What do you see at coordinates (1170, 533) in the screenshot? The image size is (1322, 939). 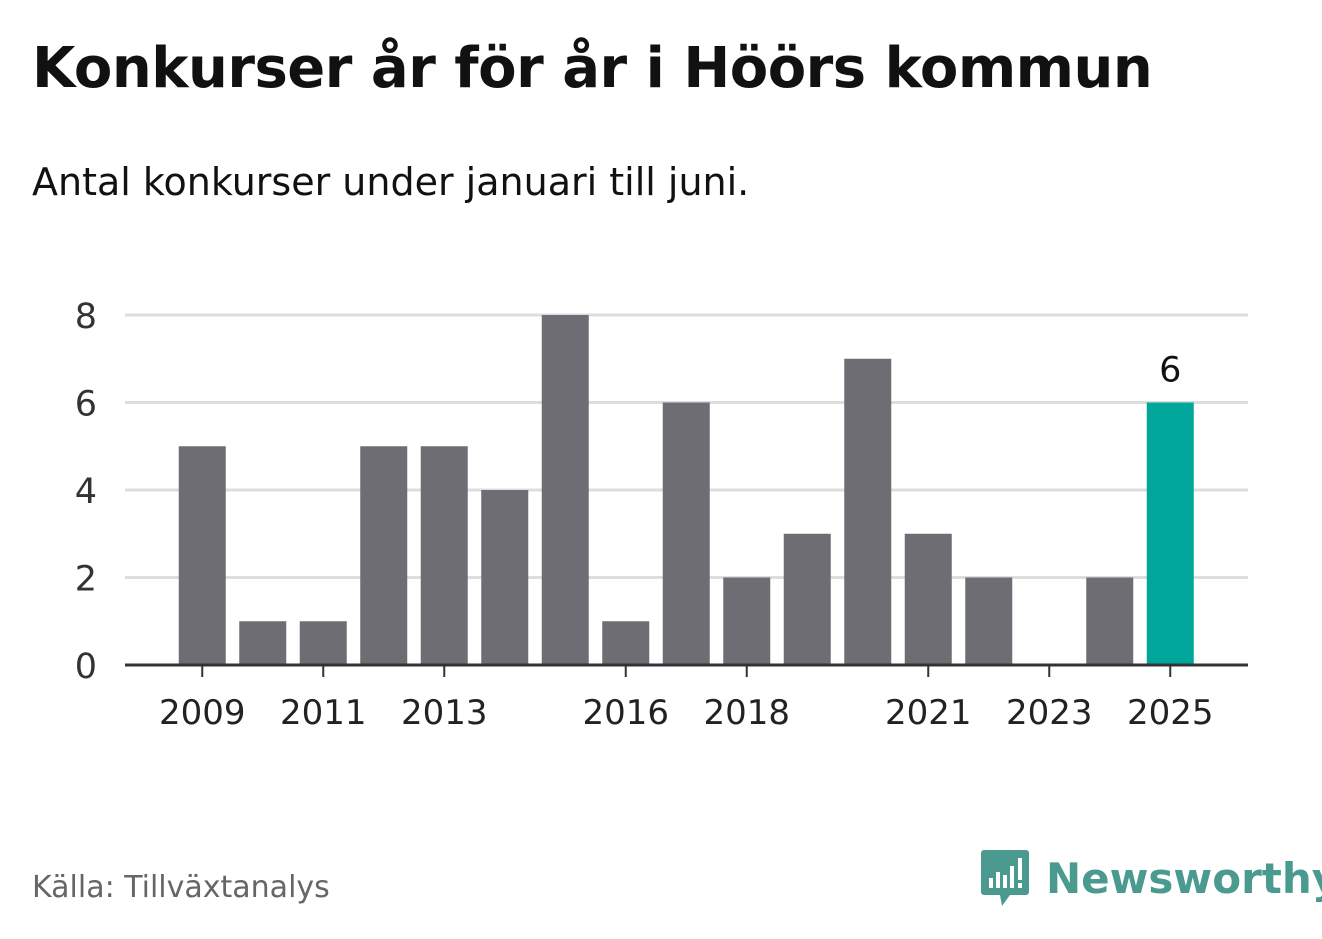 I see `bar-highlight` at bounding box center [1170, 533].